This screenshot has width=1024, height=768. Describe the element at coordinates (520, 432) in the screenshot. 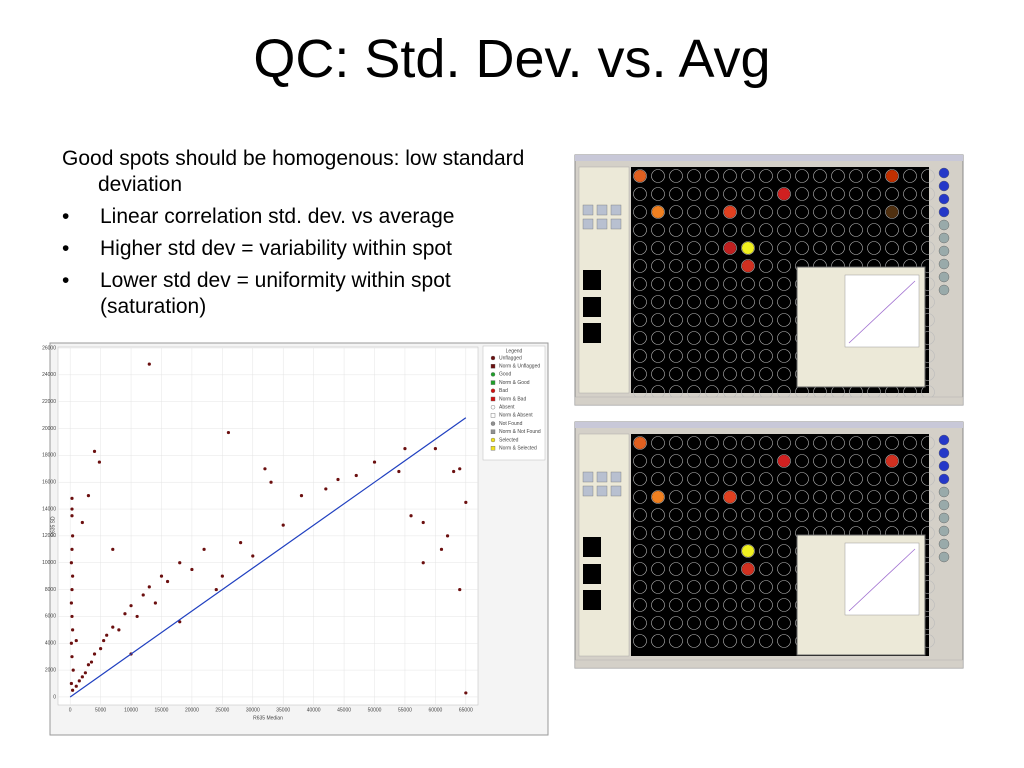

I see `legend-label: Norm & Not Found` at that location.